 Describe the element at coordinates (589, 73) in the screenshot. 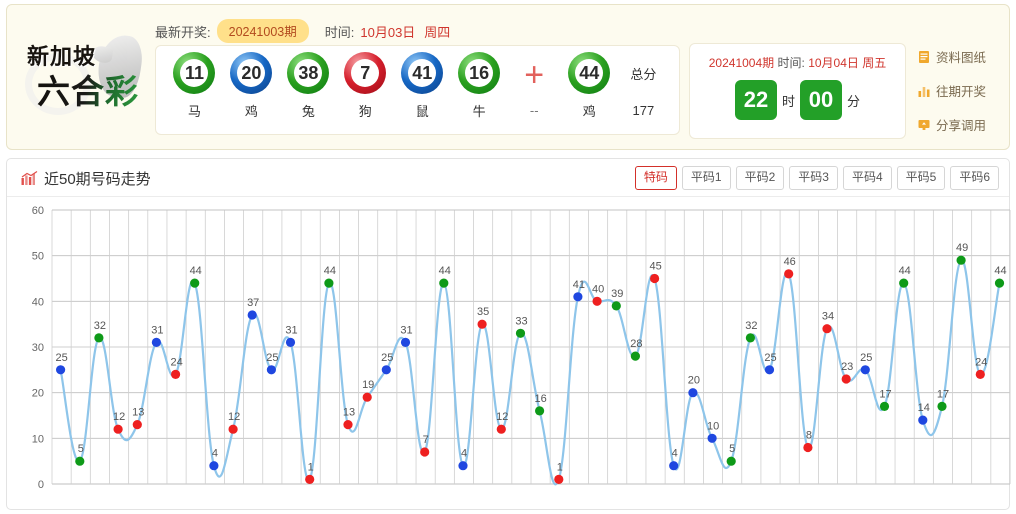

I see `special-ball-number: 44` at that location.